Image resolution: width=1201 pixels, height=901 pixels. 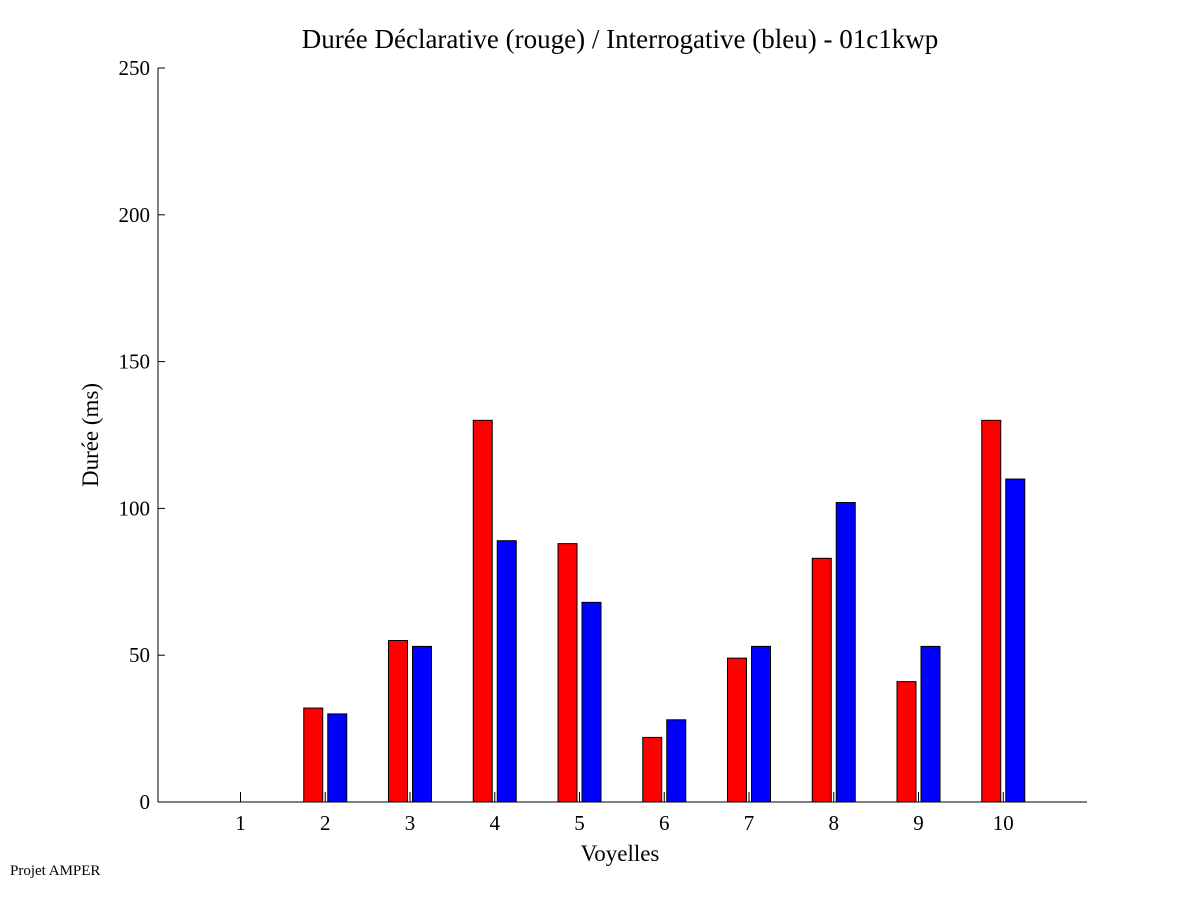 I want to click on x-tick-label: 4, so click(x=495, y=823).